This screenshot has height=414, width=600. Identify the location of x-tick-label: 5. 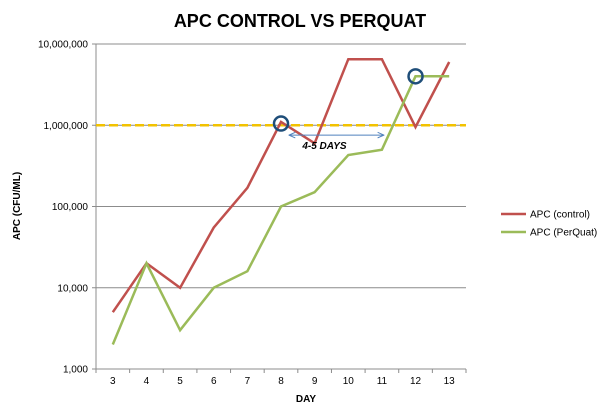
(180, 381).